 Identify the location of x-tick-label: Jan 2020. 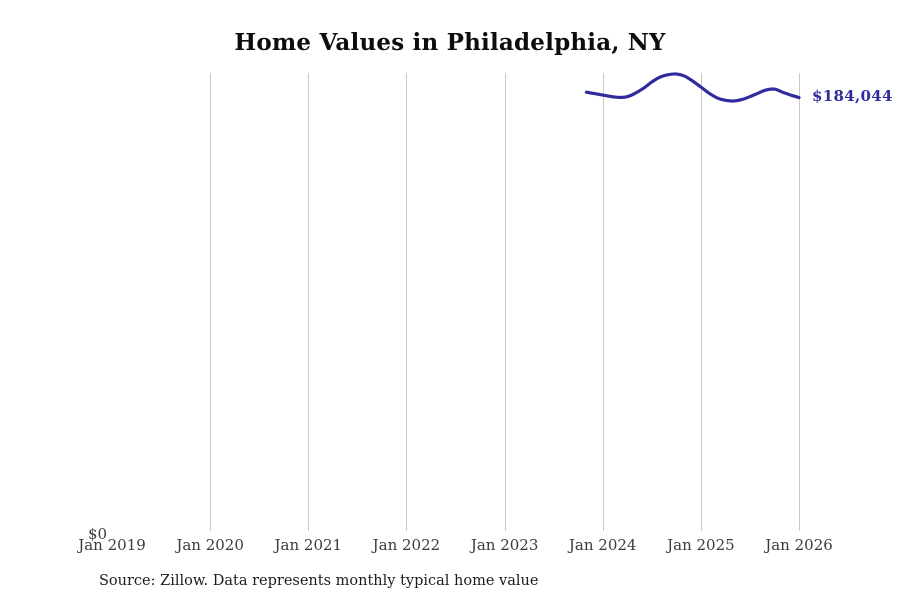
(210, 545).